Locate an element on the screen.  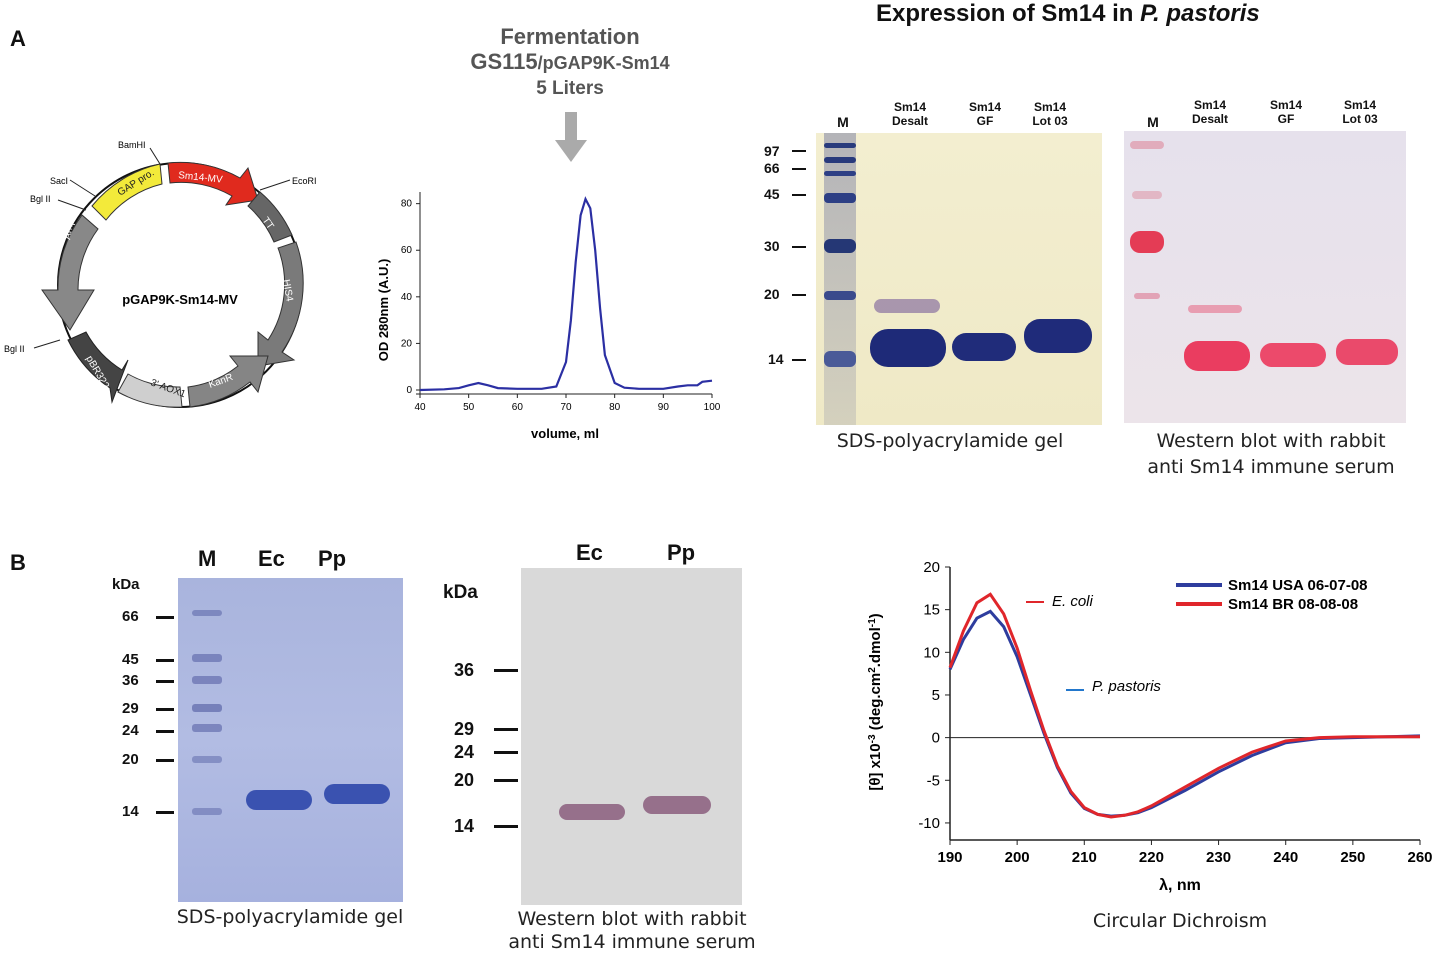
gel-a-mw-20: 20 is located at coordinates (772, 294).